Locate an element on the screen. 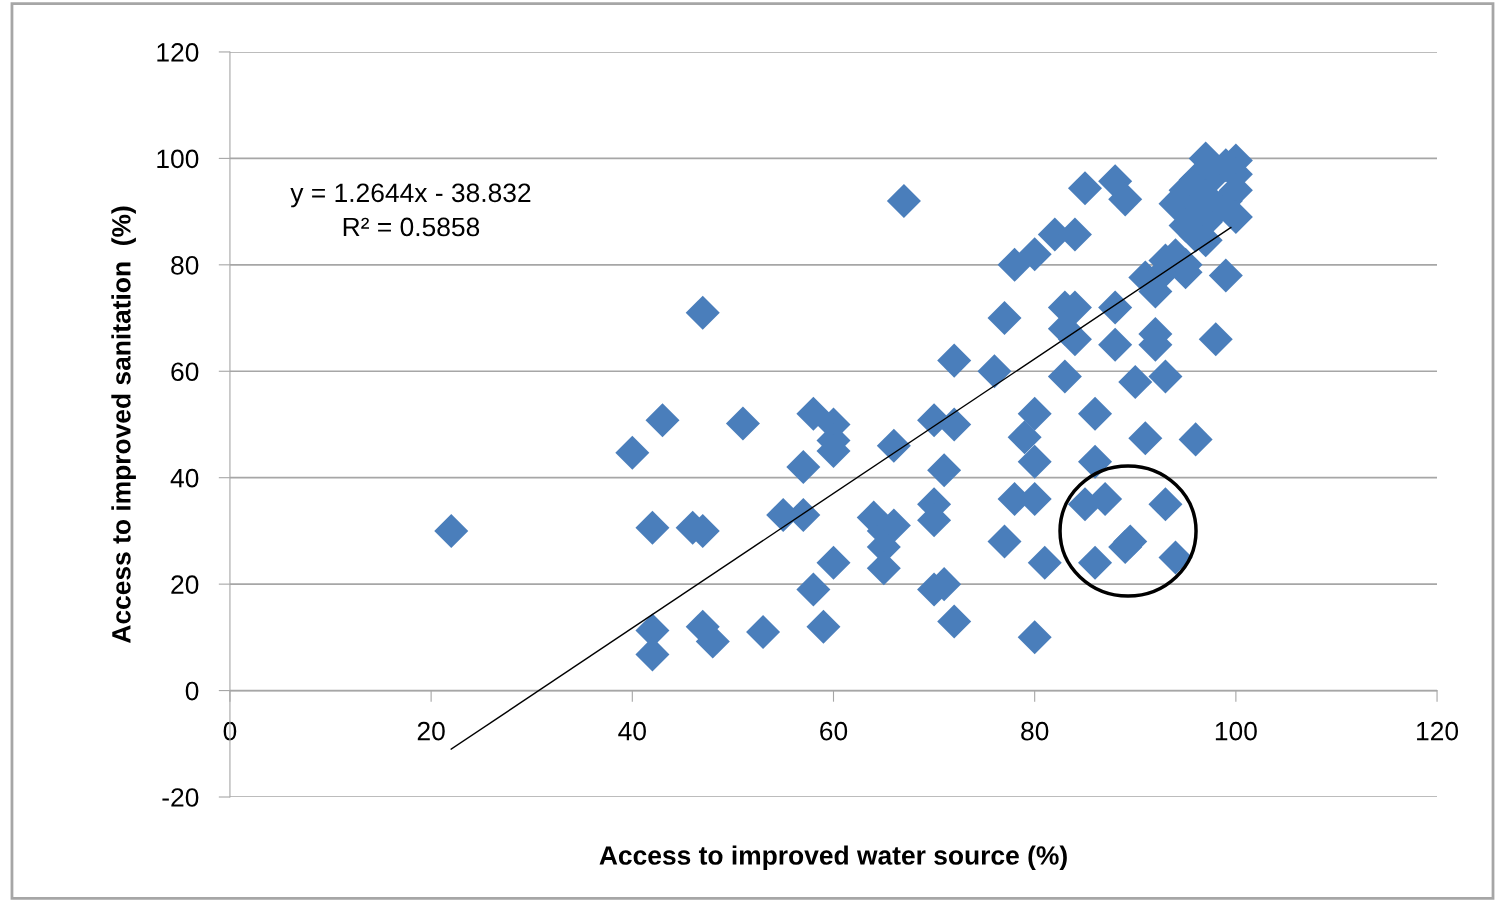 Image resolution: width=1496 pixels, height=902 pixels. y-tick-label: 60 is located at coordinates (185, 372).